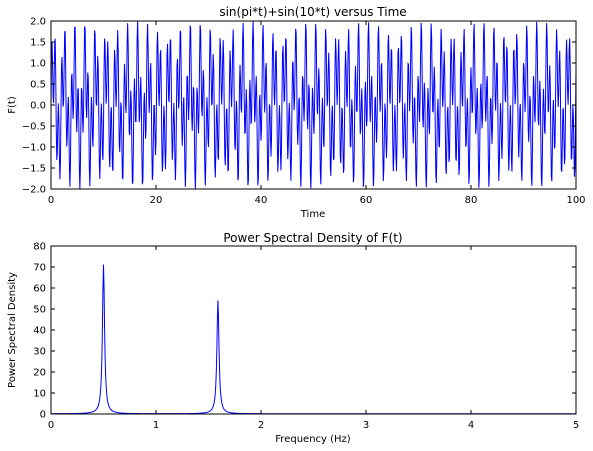 This screenshot has height=451, width=593. What do you see at coordinates (261, 425) in the screenshot?
I see `psd-x-tick-label: 2` at bounding box center [261, 425].